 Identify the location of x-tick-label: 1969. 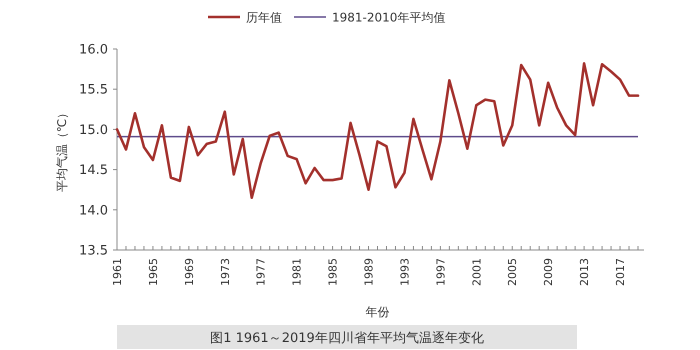
(189, 272).